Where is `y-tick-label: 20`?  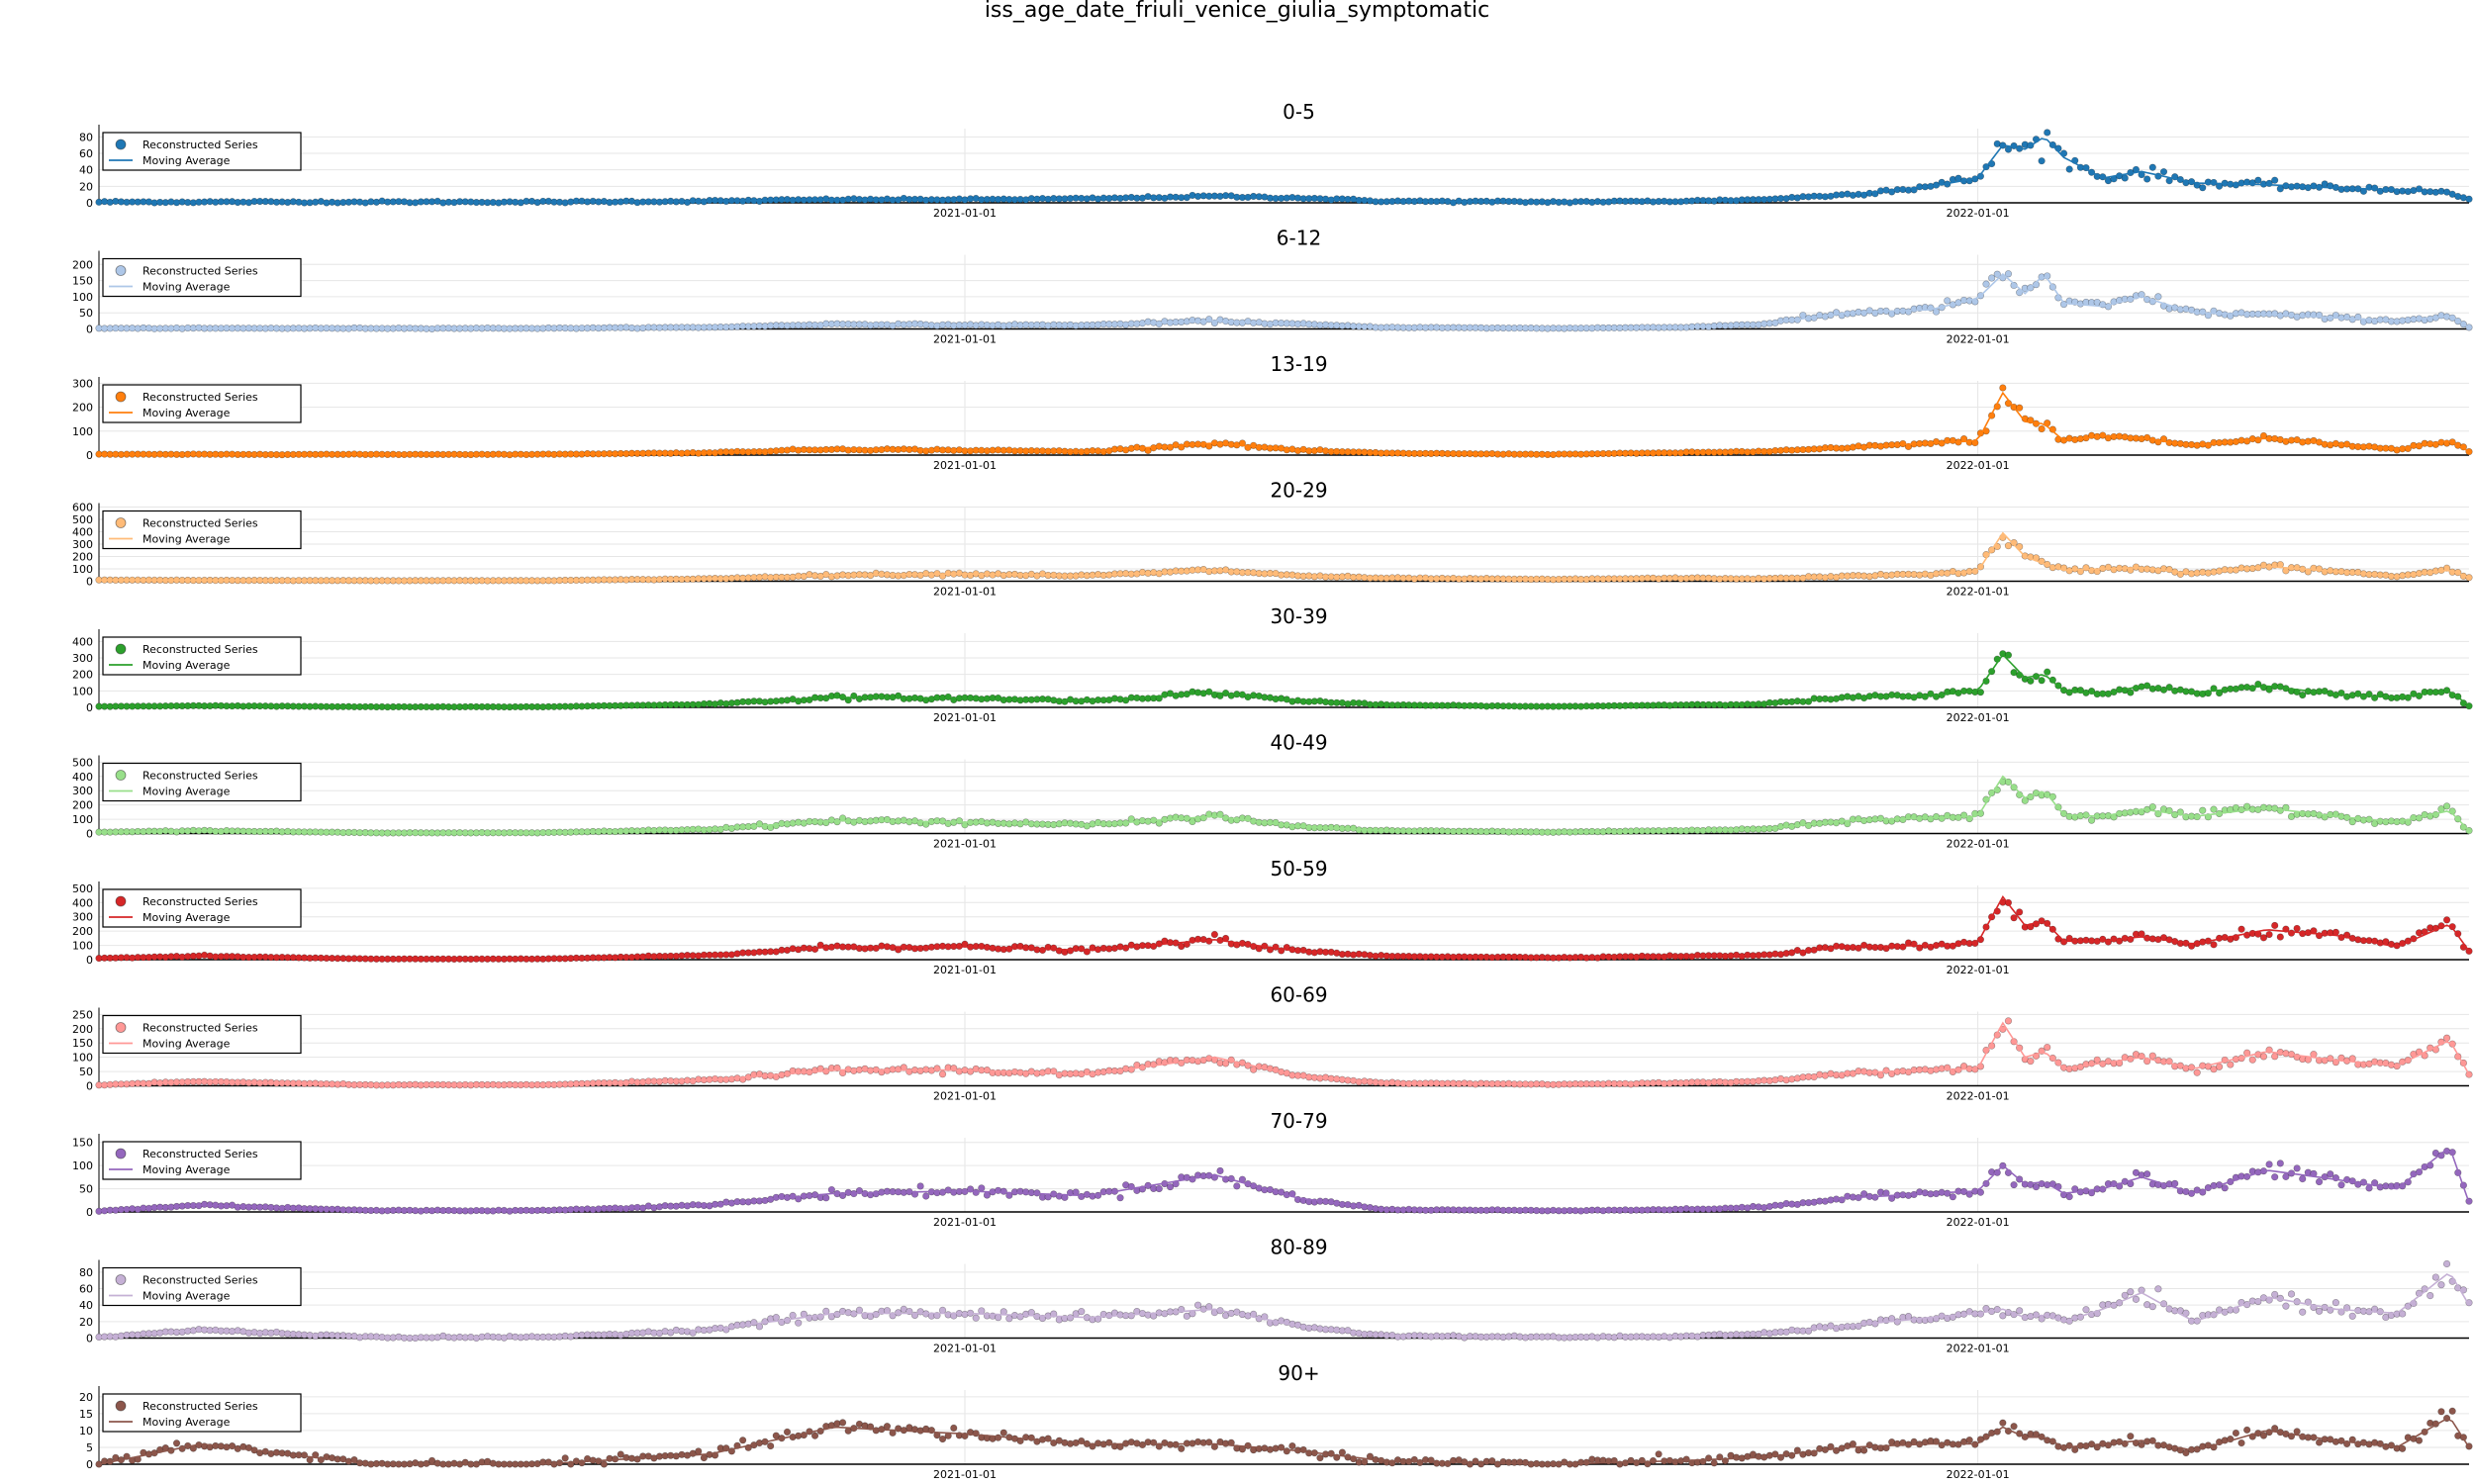
y-tick-label: 20 is located at coordinates (86, 1397).